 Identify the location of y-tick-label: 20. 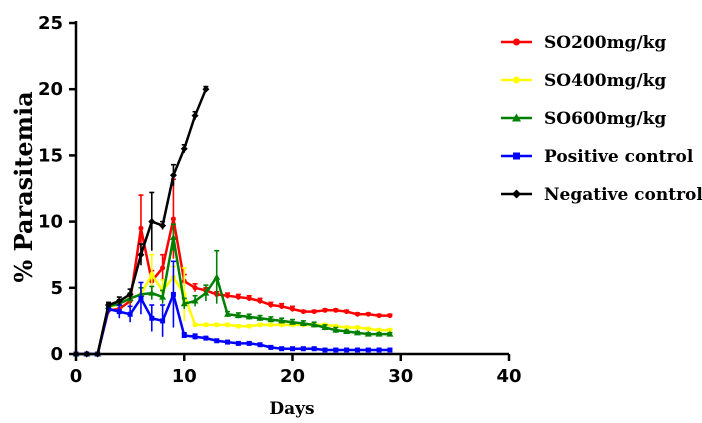
(50, 89).